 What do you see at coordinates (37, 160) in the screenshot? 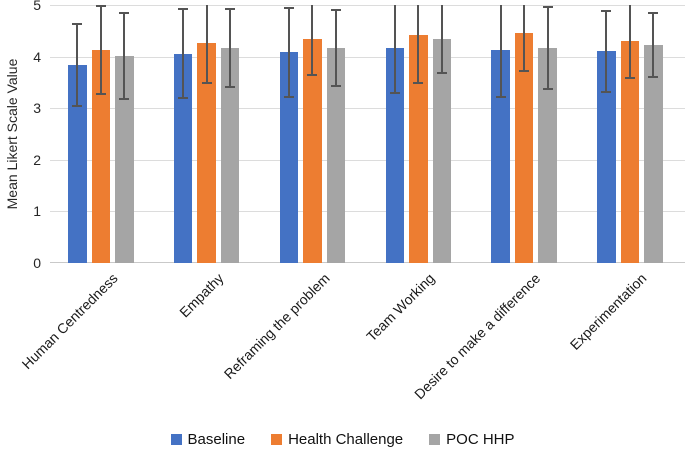
I see `y-tick-label: 2` at bounding box center [37, 160].